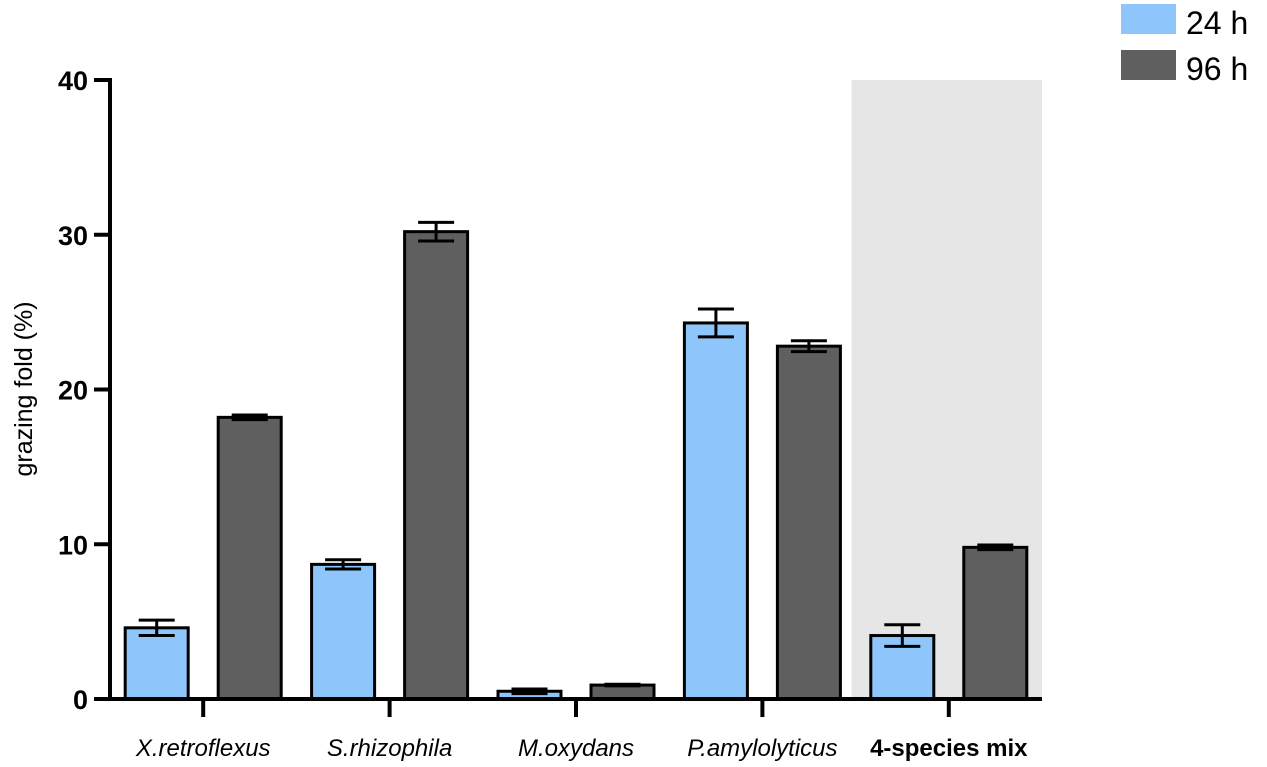 This screenshot has height=767, width=1267. I want to click on x-tick-label-0: X.retroflexus, so click(203, 748).